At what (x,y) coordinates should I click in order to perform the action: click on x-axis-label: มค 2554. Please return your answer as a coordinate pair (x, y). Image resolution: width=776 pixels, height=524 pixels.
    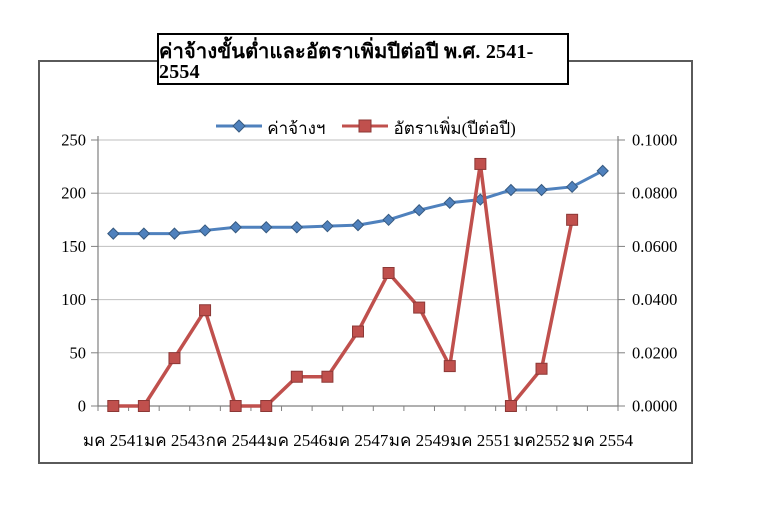
    Looking at the image, I should click on (602, 440).